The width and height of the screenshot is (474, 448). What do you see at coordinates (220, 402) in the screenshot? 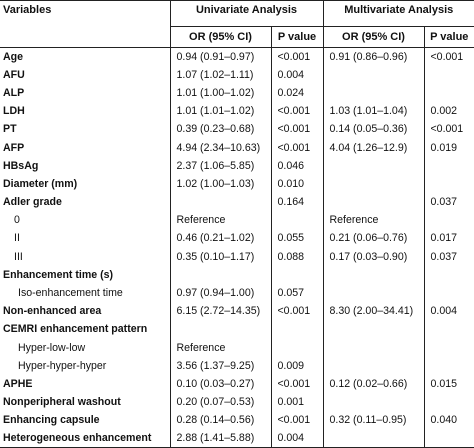
I see `uni-or-cell: 0.20 (0.07–0.53)` at bounding box center [220, 402].